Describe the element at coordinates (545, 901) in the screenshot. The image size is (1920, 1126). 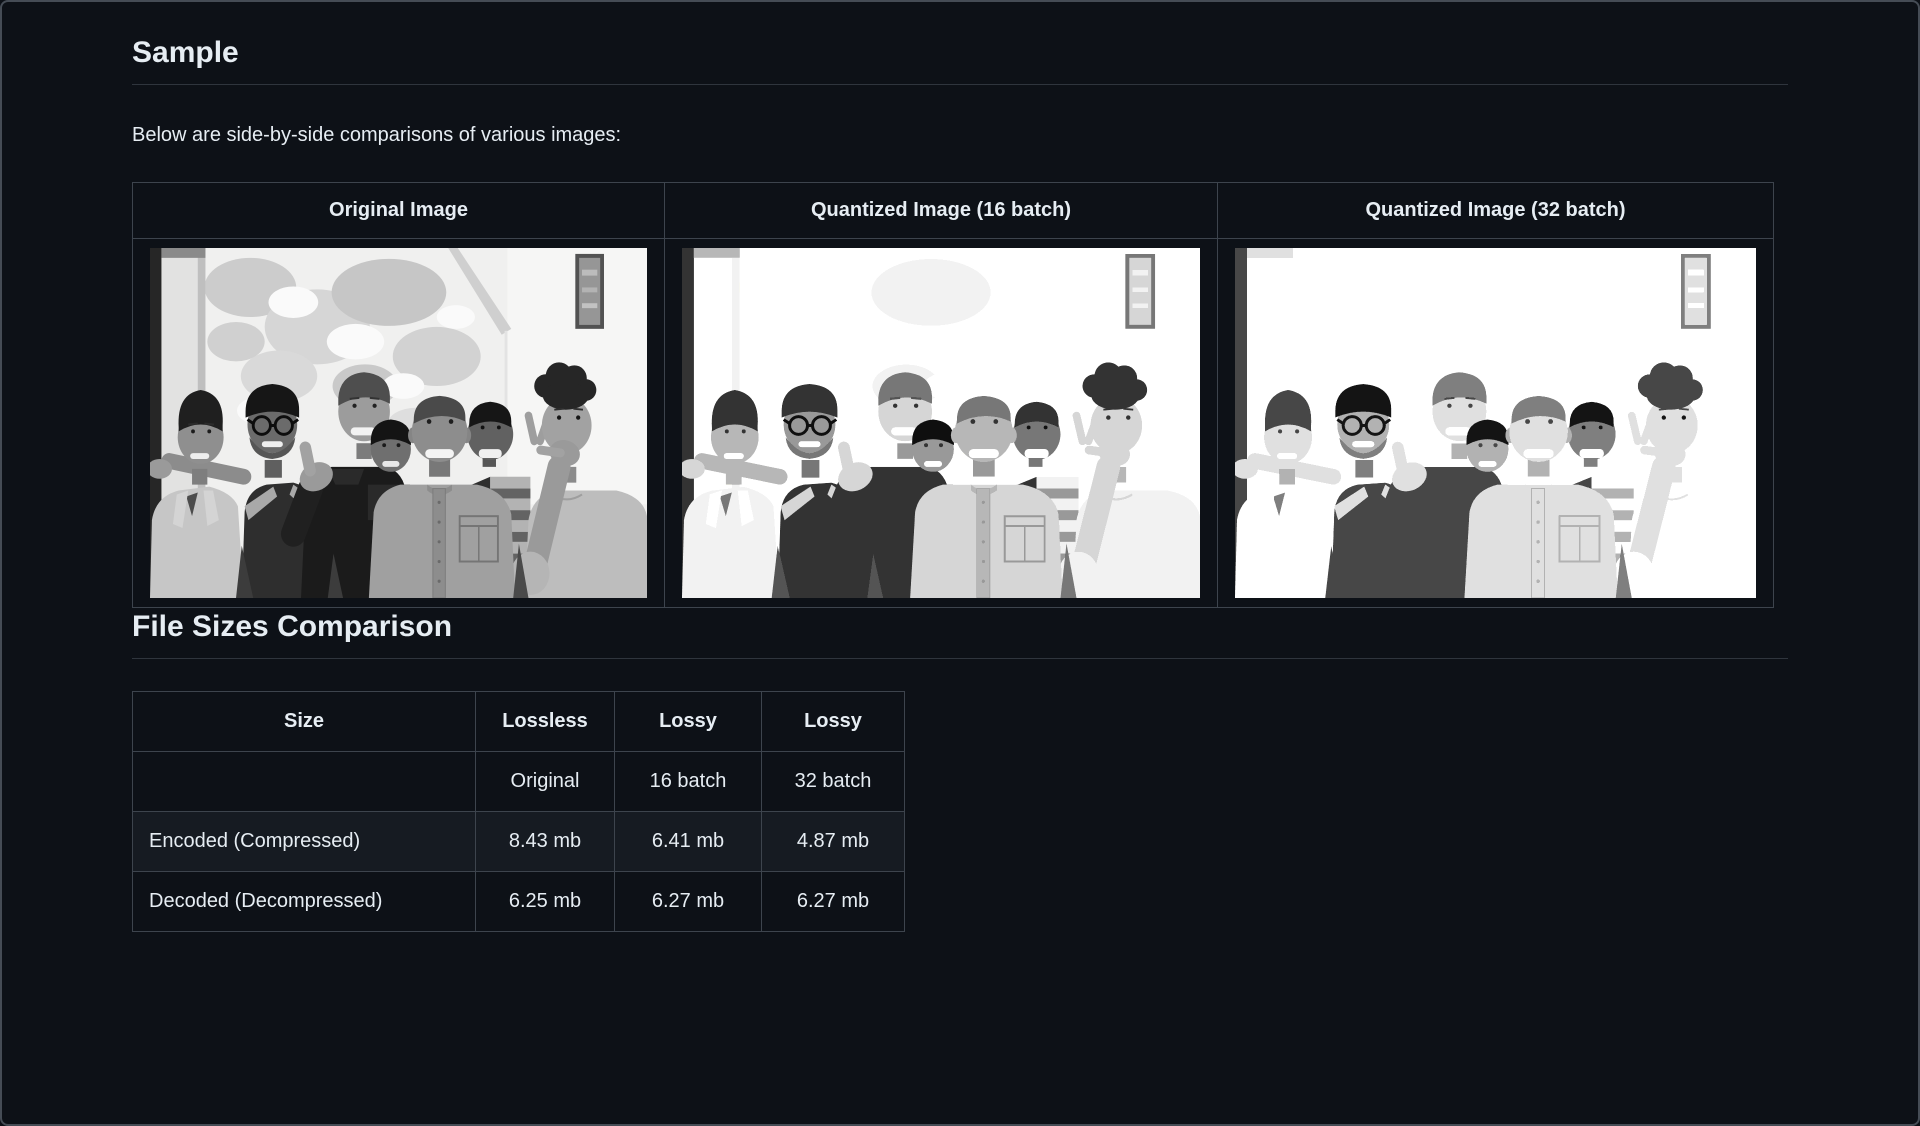
I see `decoded-lossless-value: 6.25 mb` at that location.